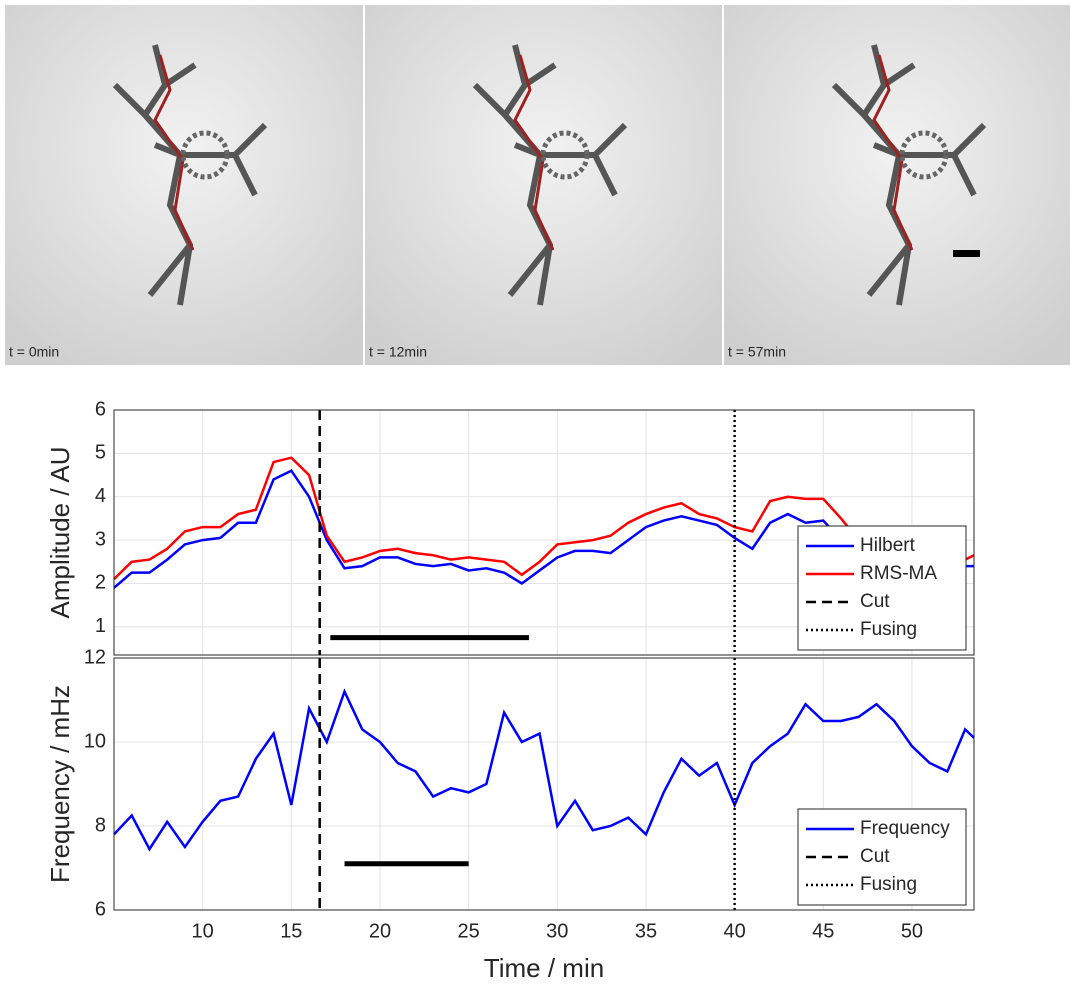  Describe the element at coordinates (100, 453) in the screenshot. I see `y-tick-label: 5` at that location.